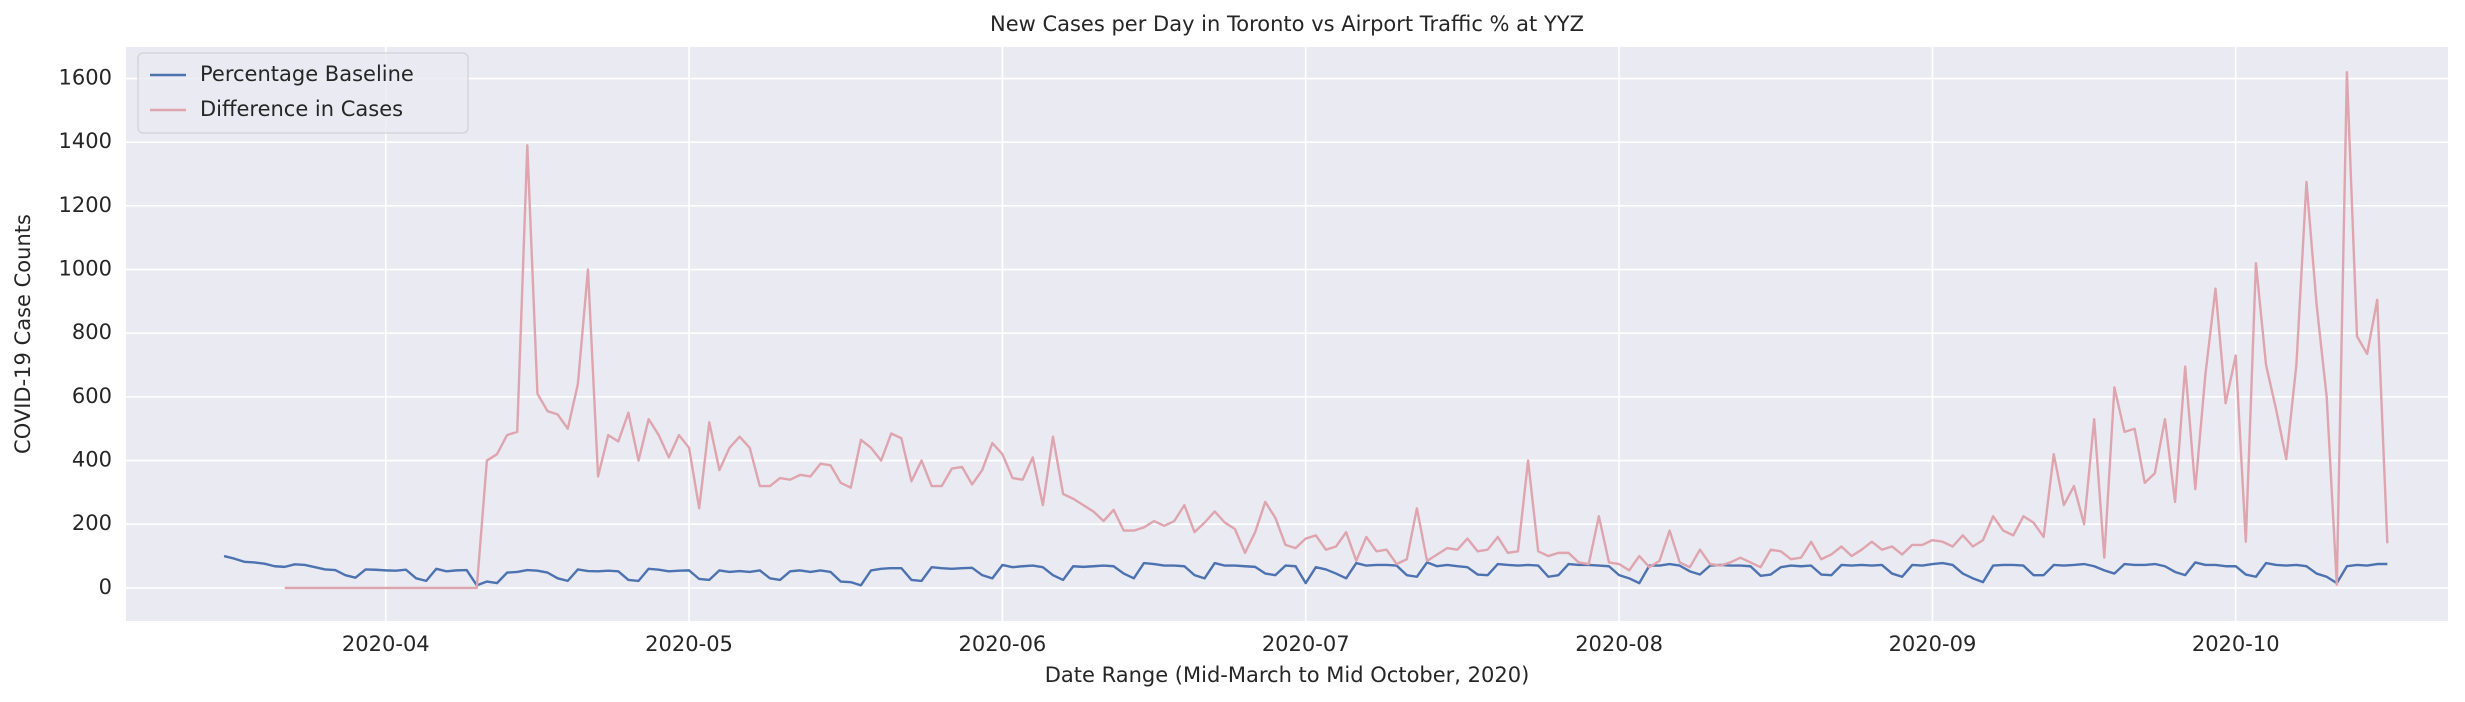 This screenshot has width=2465, height=702. Describe the element at coordinates (307, 74) in the screenshot. I see `legend-label: Percentage Baseline` at that location.